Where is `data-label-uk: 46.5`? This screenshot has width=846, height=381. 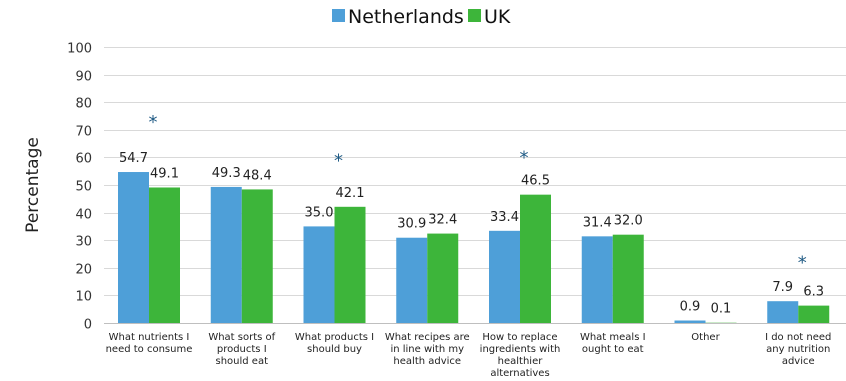
data-label-uk: 46.5 is located at coordinates (535, 181).